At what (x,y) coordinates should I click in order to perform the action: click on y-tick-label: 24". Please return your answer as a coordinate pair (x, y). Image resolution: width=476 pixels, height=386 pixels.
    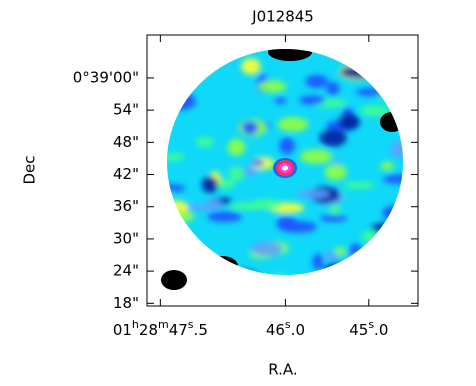
    Looking at the image, I should click on (126, 271).